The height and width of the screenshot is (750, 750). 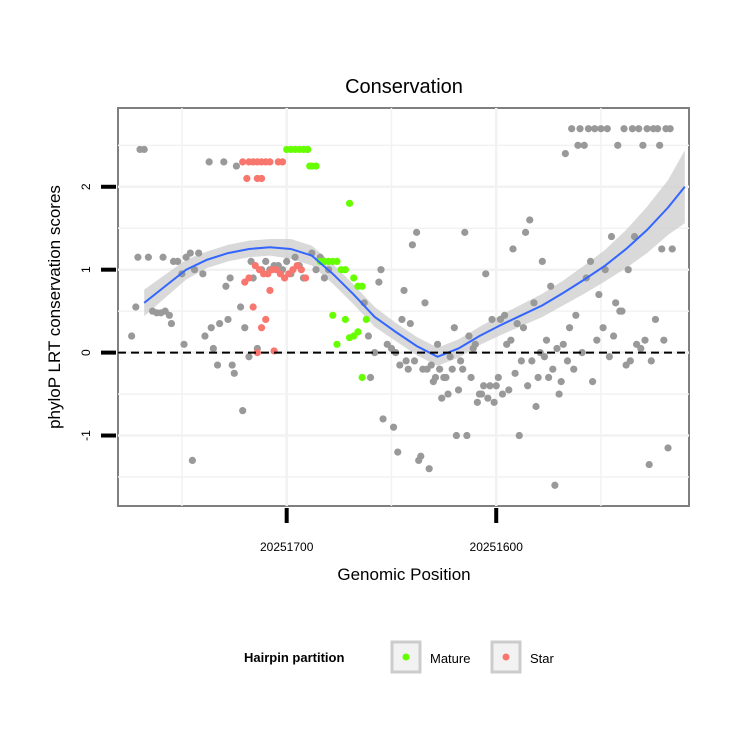 I want to click on legend: Hairpin partition Mature Star, so click(x=399, y=657).